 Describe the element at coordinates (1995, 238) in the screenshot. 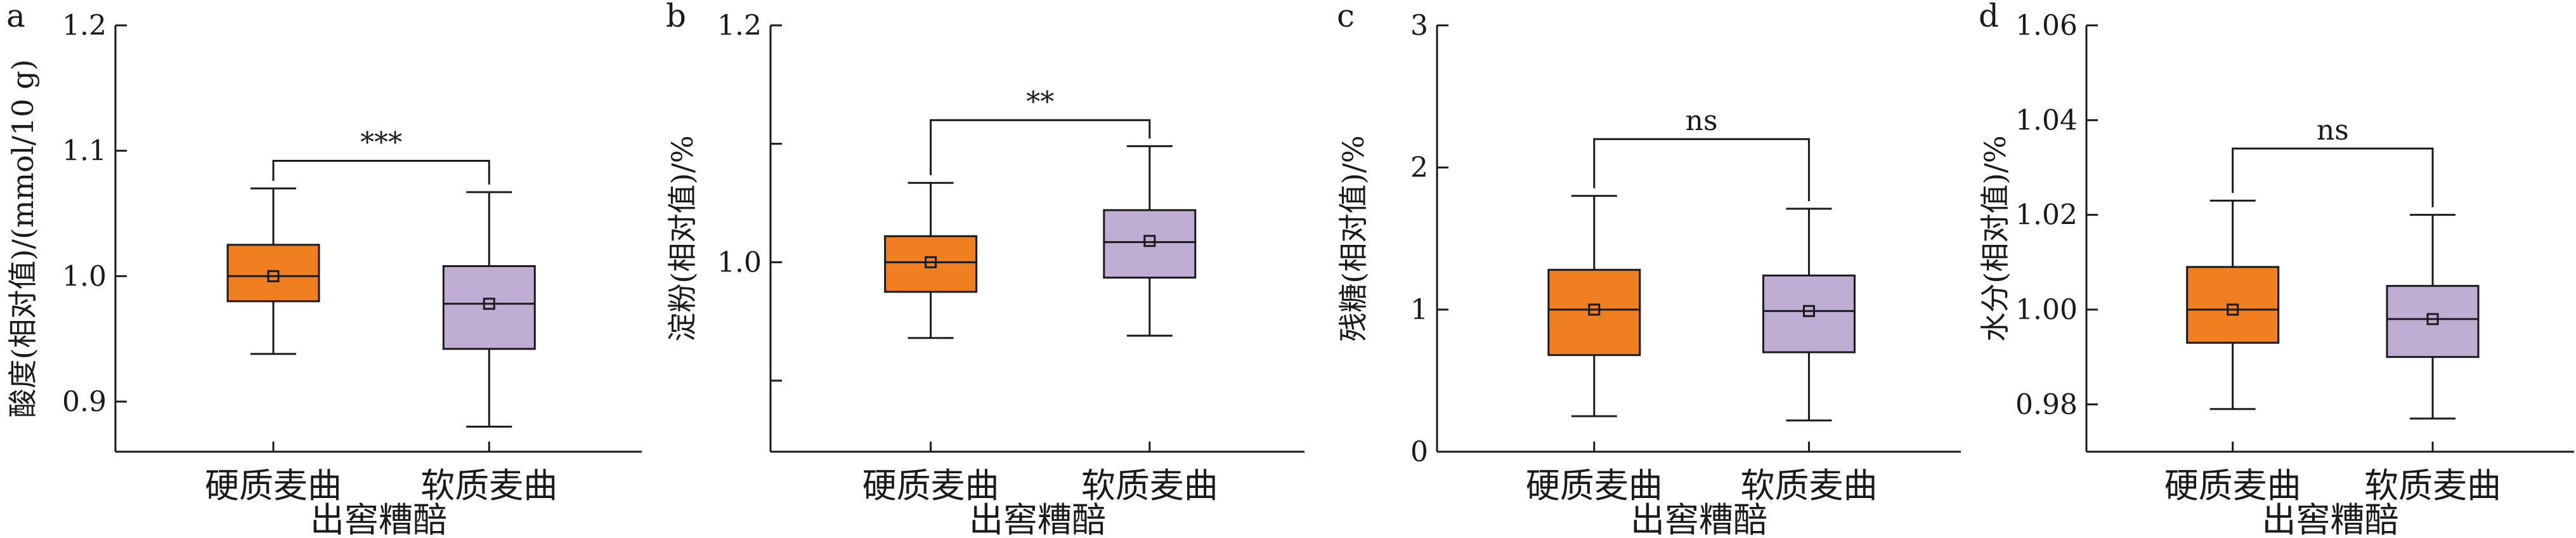

I see `y-axis-label: 水分(相对值)/%` at that location.